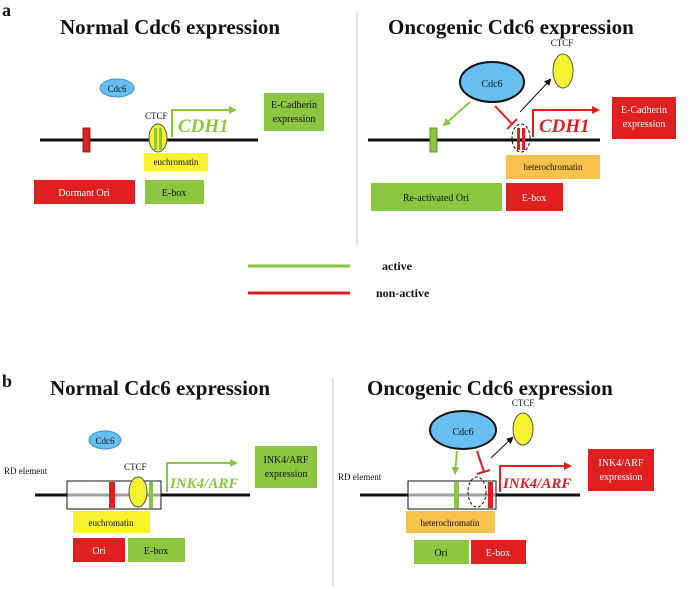  Describe the element at coordinates (160, 388) in the screenshot. I see `panel-b-left-title: Normal Cdc6 expression` at that location.